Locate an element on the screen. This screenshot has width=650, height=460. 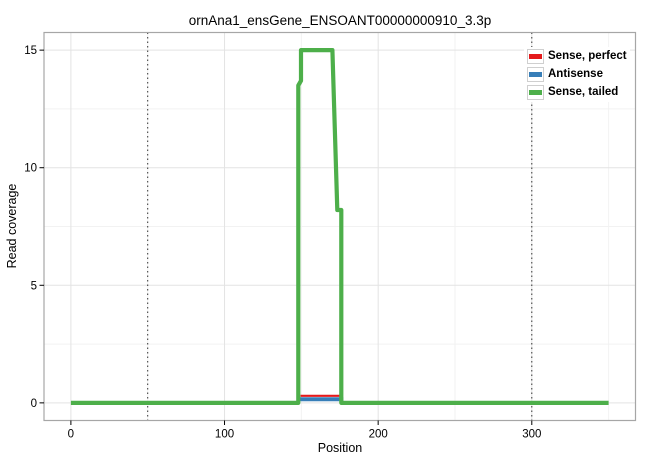
legend-item-antisense: Antisense is located at coordinates (577, 74).